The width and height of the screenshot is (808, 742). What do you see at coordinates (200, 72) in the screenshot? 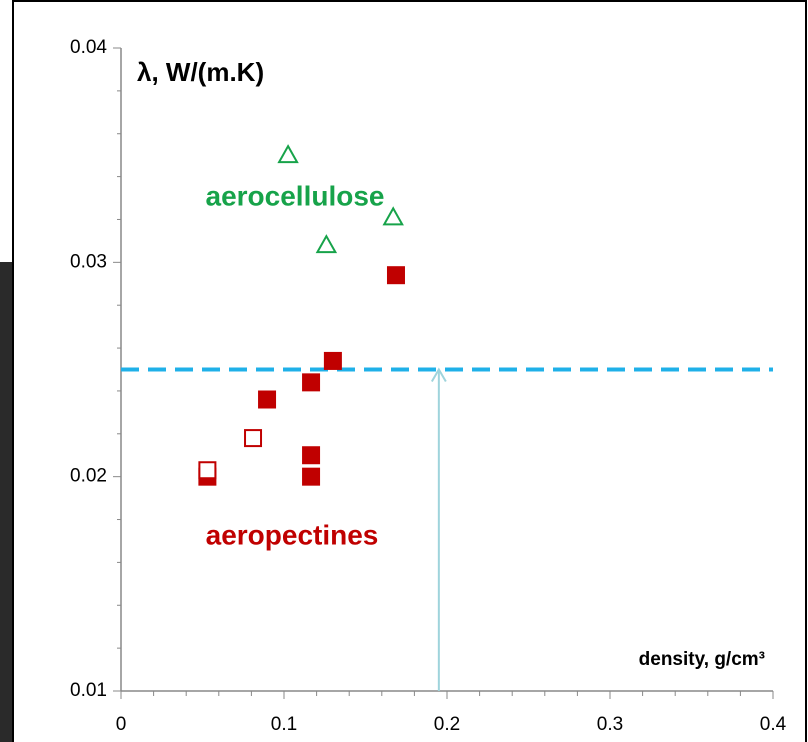
I see `y-axis-label: λ, W/(m.K)` at bounding box center [200, 72].